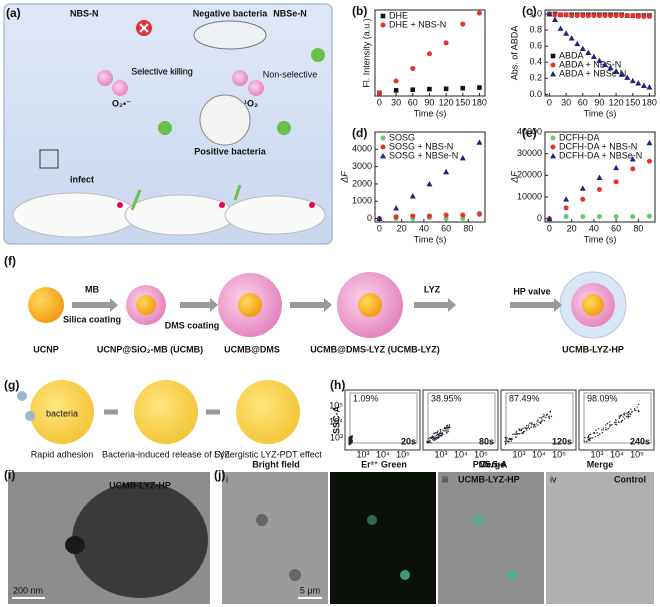 Image resolution: width=660 pixels, height=607 pixels. What do you see at coordinates (640, 441) in the screenshot?
I see `time: 240s` at bounding box center [640, 441].